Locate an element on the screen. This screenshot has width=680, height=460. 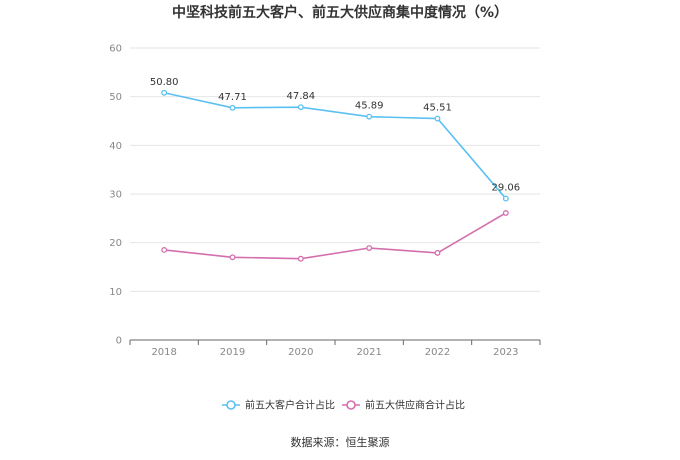
legend: 前五大客户合计占比 前五大供应商合计占比 is located at coordinates (343, 405).